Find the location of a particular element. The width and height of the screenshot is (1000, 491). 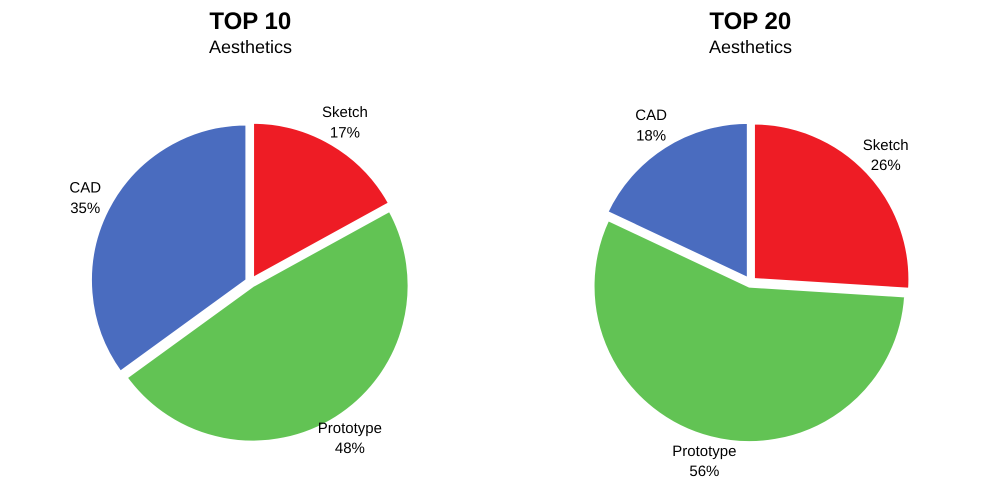

chart-title: TOP 10 is located at coordinates (250, 21).